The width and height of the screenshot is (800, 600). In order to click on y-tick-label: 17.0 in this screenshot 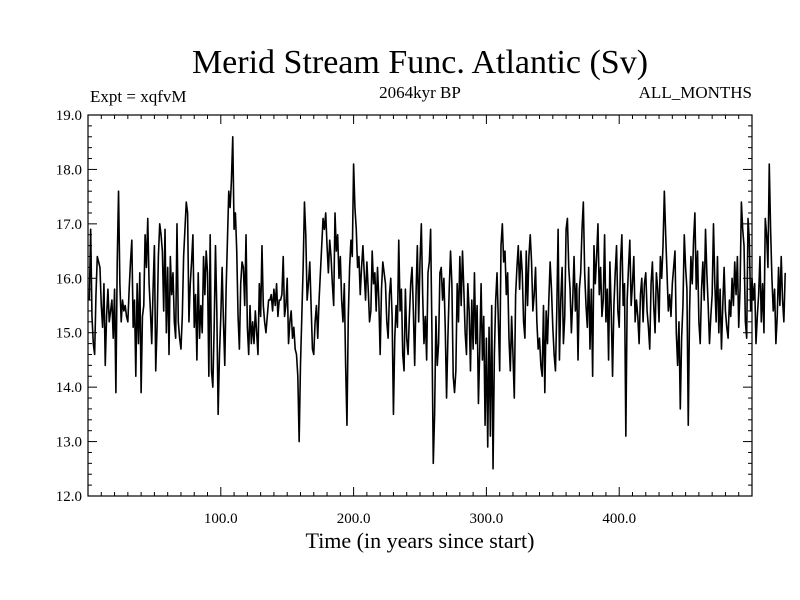, I will do `click(69, 225)`.